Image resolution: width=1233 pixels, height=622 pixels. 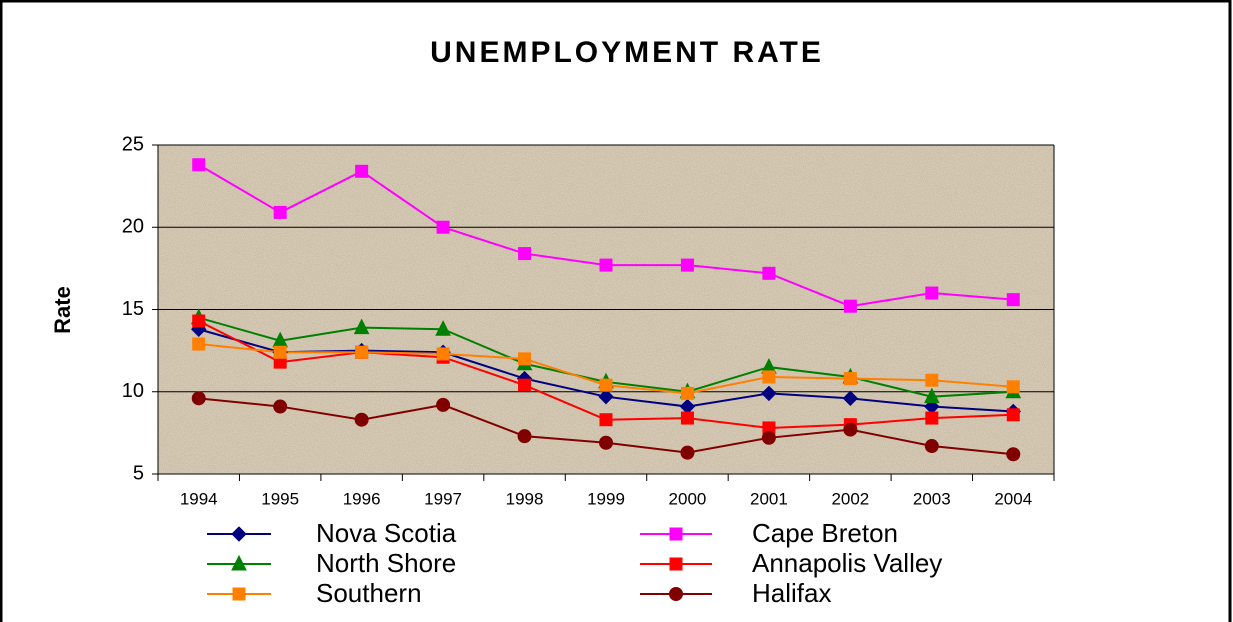 What do you see at coordinates (769, 498) in the screenshot?
I see `x-tick-label: 2001` at bounding box center [769, 498].